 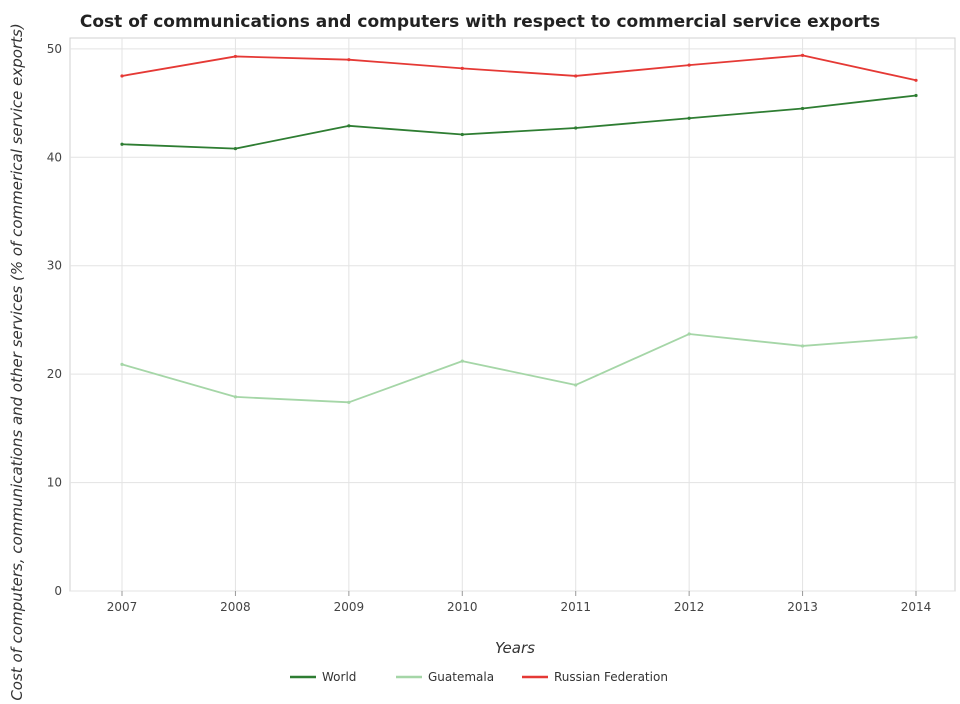 What do you see at coordinates (515, 648) in the screenshot?
I see `x-axis-label: Years` at bounding box center [515, 648].